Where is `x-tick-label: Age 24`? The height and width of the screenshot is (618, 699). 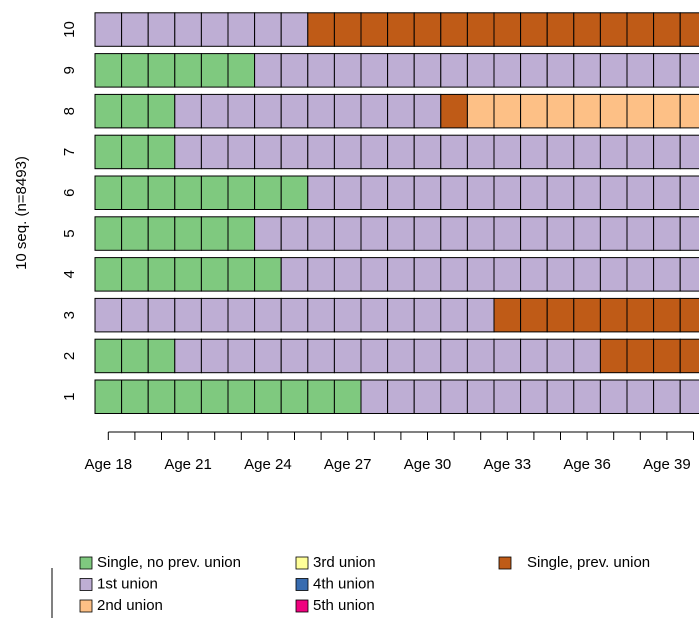 x-tick-label: Age 24 is located at coordinates (268, 464).